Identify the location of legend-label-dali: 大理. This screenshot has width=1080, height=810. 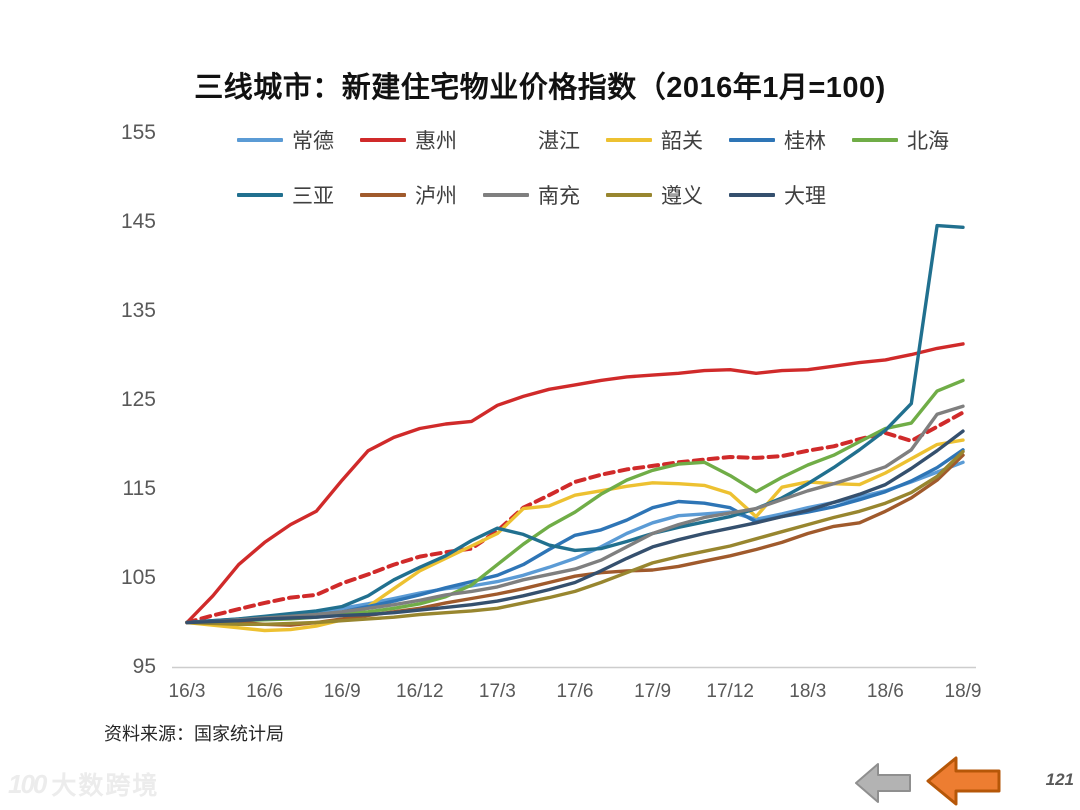
(805, 196).